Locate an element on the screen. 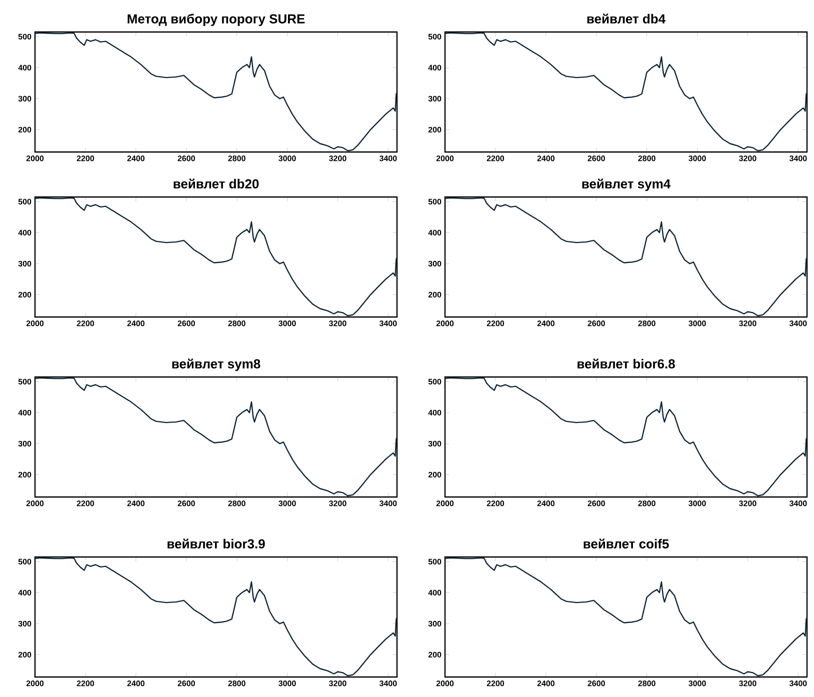  line-series is located at coordinates (216, 92).